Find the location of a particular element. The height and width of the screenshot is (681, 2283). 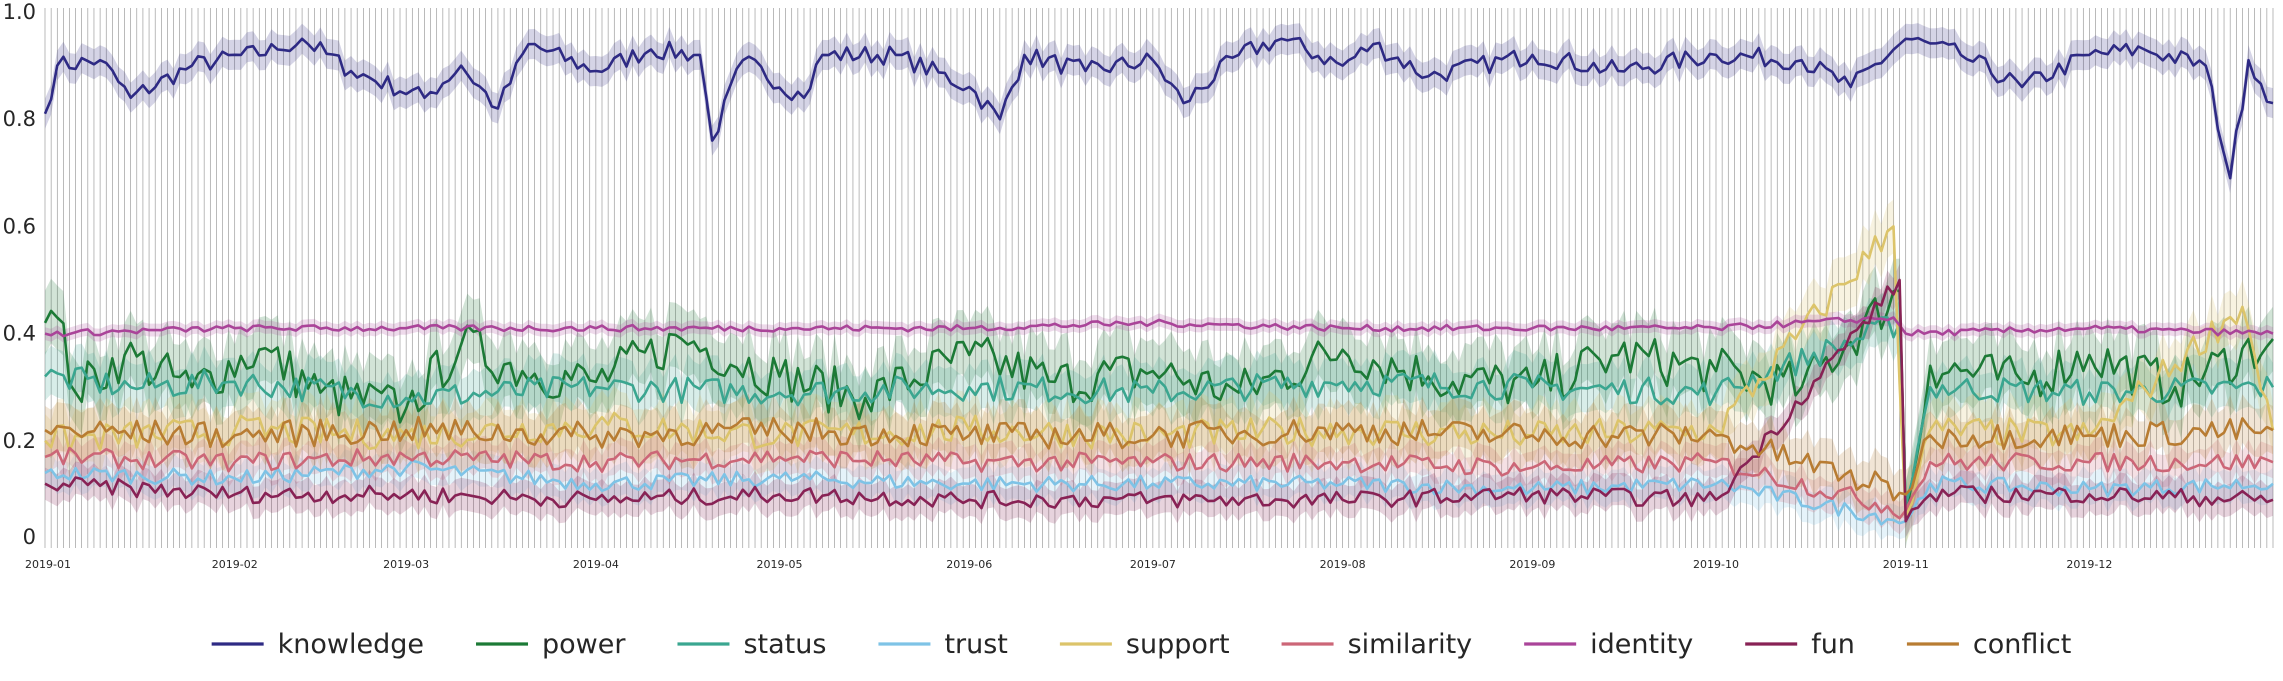

line-conflict is located at coordinates (1159, 458).